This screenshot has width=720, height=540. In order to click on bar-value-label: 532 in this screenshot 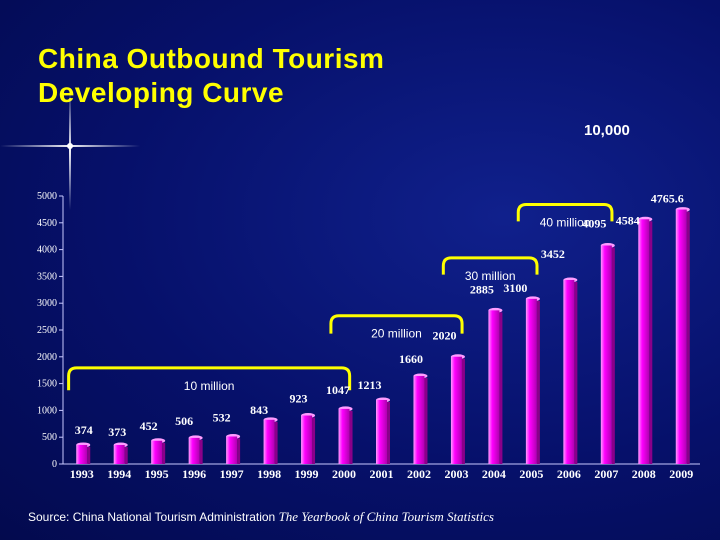, I will do `click(222, 417)`.